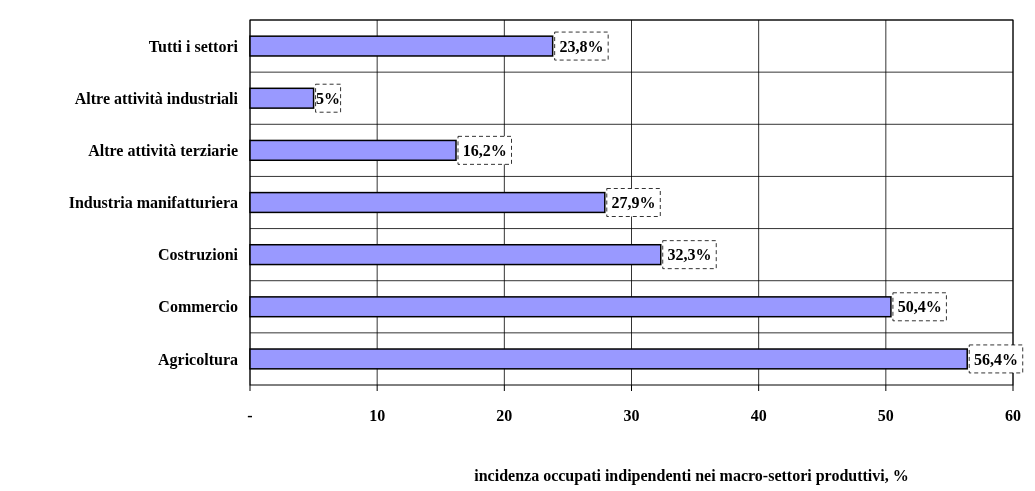 This screenshot has width=1035, height=491. What do you see at coordinates (250, 415) in the screenshot?
I see `x-tick-label: -` at bounding box center [250, 415].